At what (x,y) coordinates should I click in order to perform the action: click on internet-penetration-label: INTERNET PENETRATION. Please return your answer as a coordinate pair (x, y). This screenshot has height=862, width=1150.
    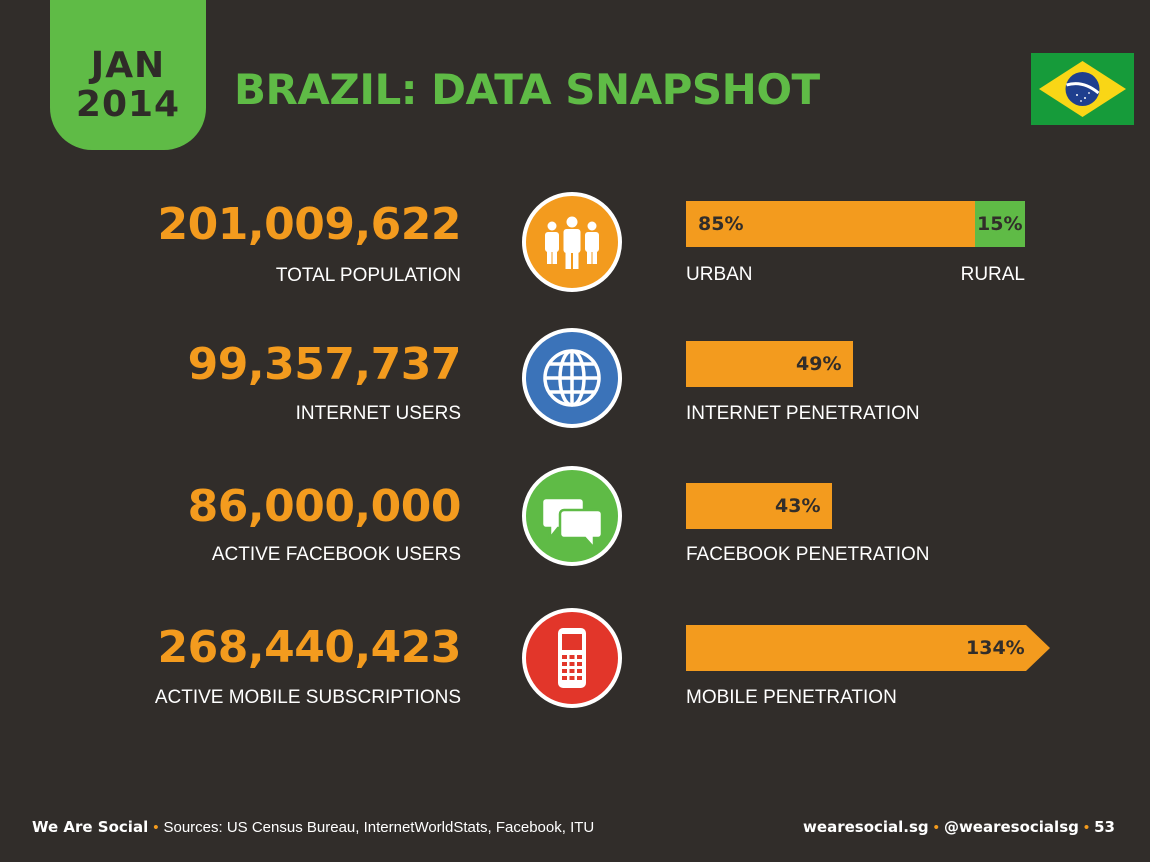
    Looking at the image, I should click on (803, 414).